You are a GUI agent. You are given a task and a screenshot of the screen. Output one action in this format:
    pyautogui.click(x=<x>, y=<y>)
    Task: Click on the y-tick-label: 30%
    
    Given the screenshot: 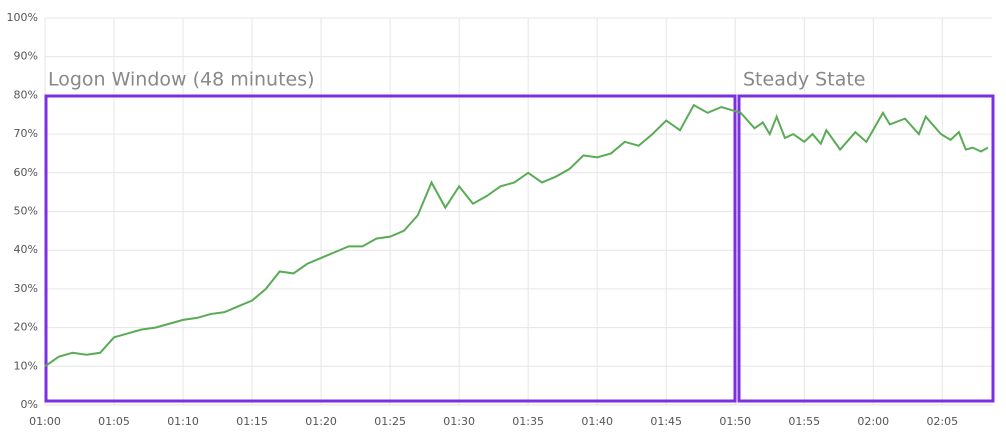 What is the action you would take?
    pyautogui.click(x=26, y=288)
    